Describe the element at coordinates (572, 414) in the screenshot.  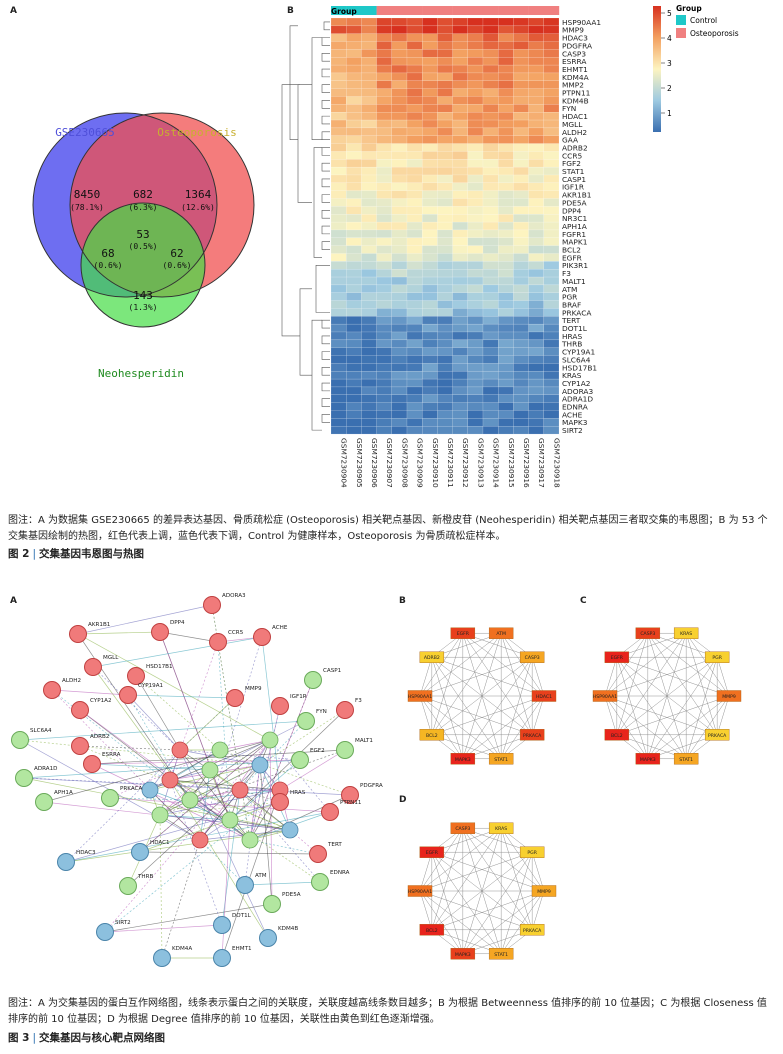
I see `gene-label: ACHE` at that location.